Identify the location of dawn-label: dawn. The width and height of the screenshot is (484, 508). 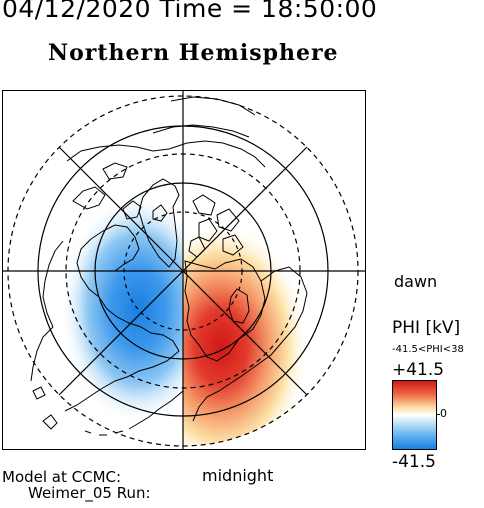
(416, 281).